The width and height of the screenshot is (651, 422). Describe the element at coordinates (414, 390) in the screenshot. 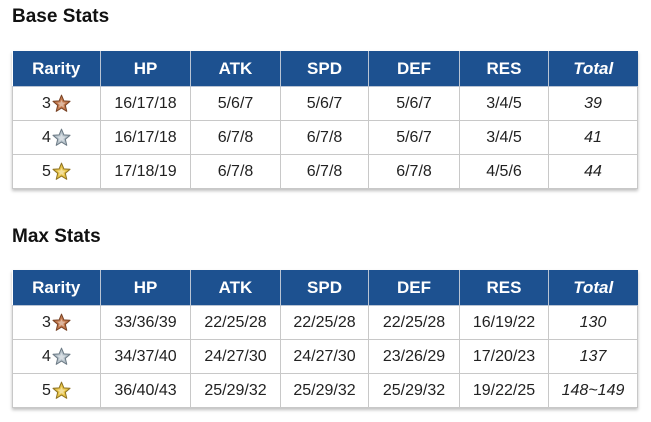

I see `def-cell: 25/29/32` at that location.